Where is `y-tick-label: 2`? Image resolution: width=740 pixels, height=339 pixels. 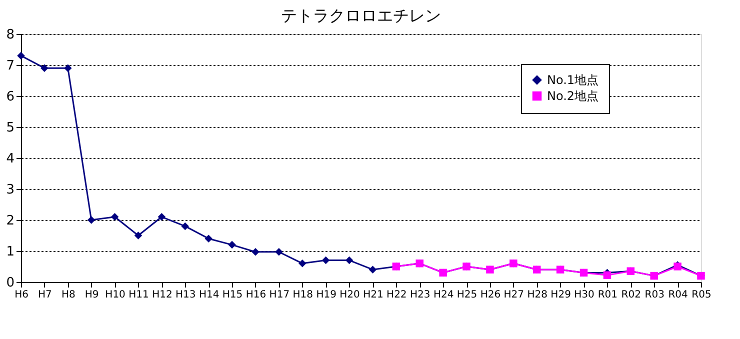
y-tick-label: 2 is located at coordinates (10, 221).